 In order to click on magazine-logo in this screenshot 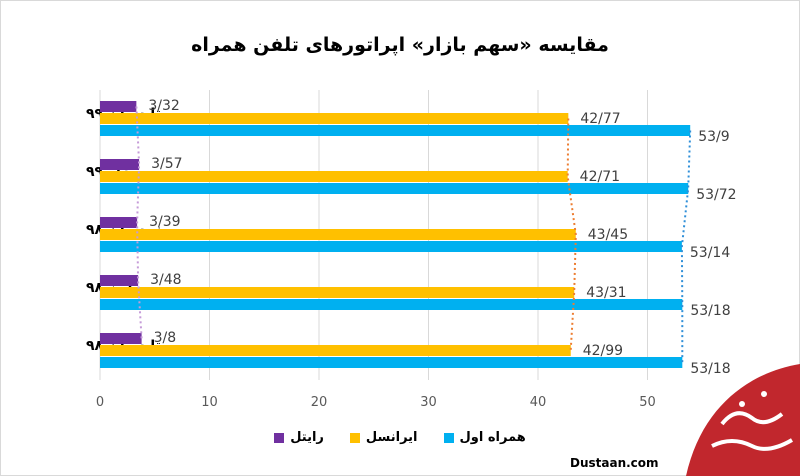, I will do `click(743, 420)`.